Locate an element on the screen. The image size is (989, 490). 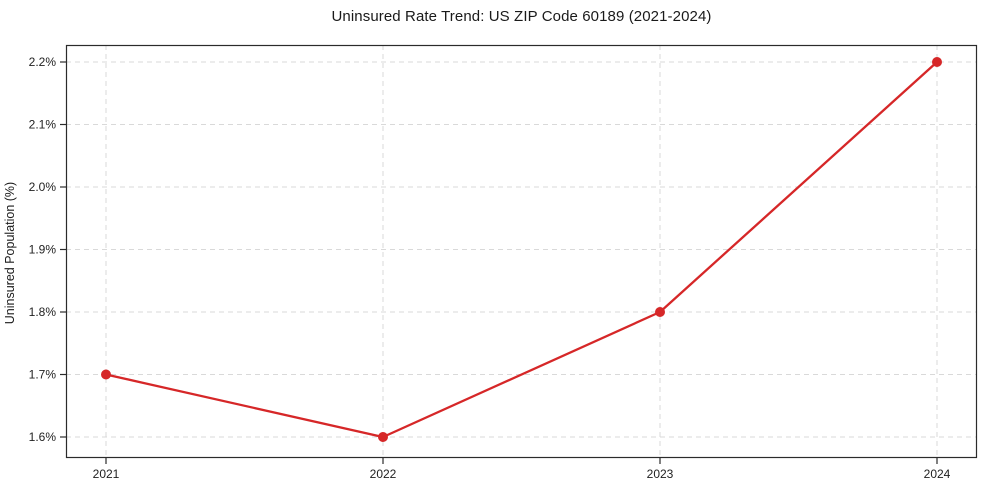
x-tick-label: 2022 is located at coordinates (383, 474).